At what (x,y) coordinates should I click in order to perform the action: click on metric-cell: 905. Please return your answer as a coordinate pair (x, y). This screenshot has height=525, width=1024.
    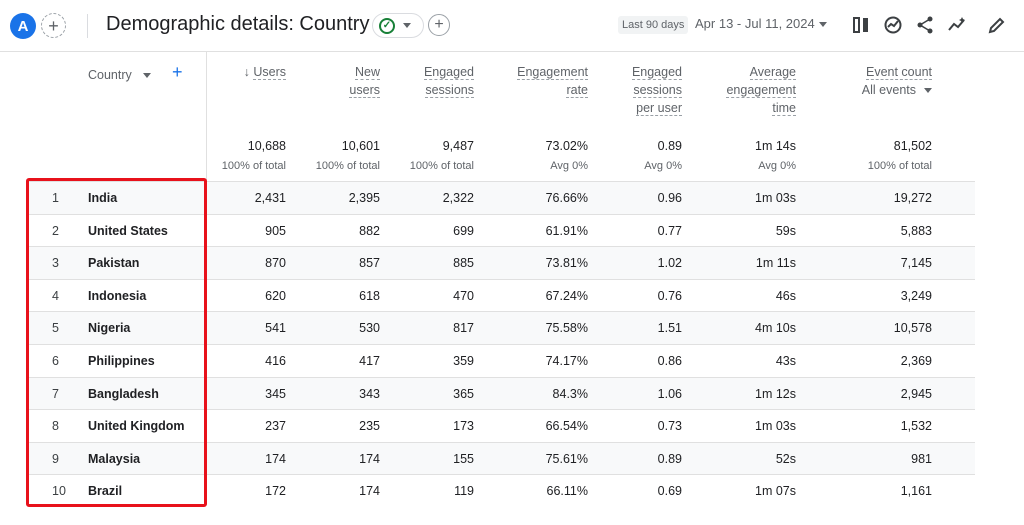
    Looking at the image, I should click on (275, 230).